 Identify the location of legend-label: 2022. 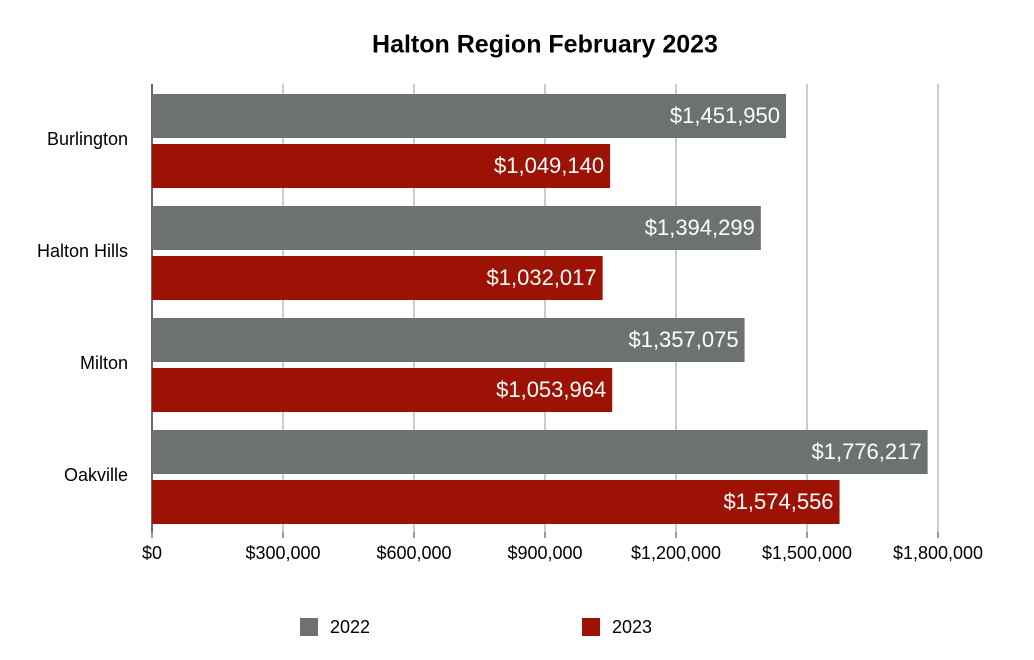
(350, 627).